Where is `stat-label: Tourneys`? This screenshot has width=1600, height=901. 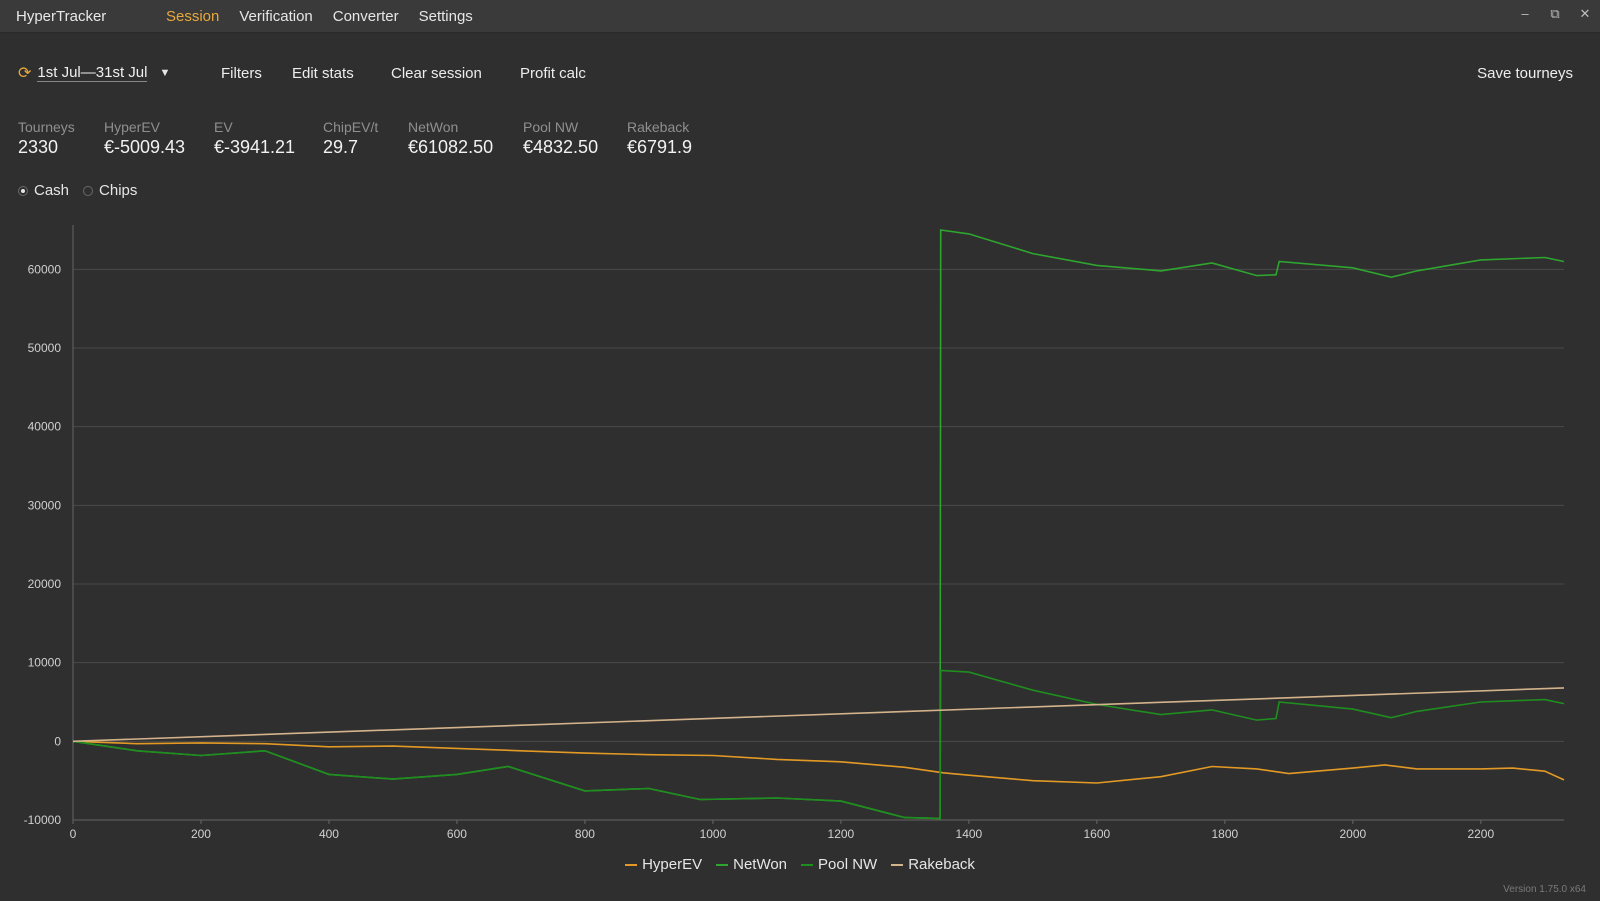 stat-label: Tourneys is located at coordinates (46, 127).